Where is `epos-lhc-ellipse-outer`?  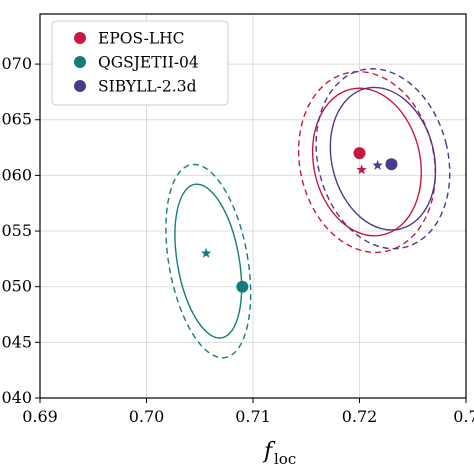
epos-lhc-ellipse-outer is located at coordinates (366, 162).